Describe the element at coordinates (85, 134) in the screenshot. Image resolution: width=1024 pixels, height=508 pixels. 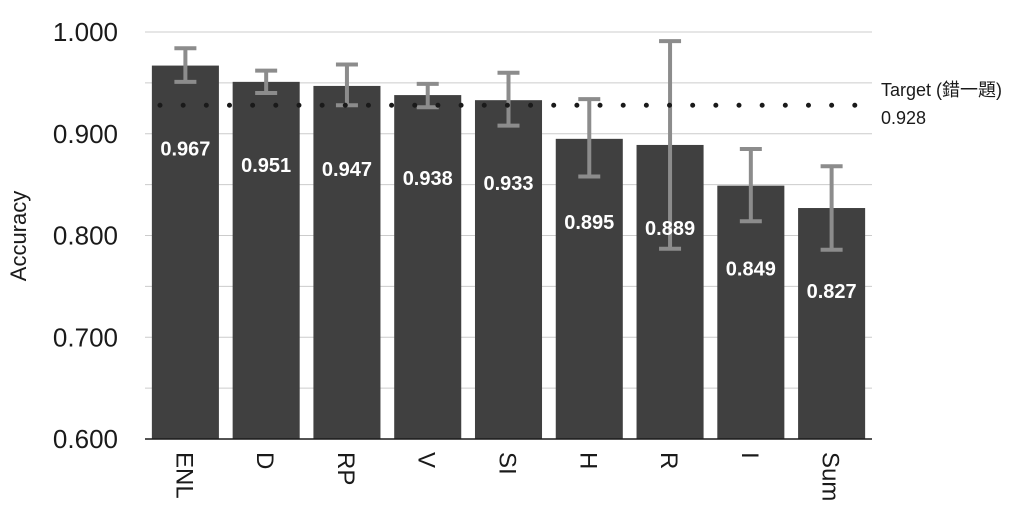
I see `y-tick-label: 0.900` at that location.